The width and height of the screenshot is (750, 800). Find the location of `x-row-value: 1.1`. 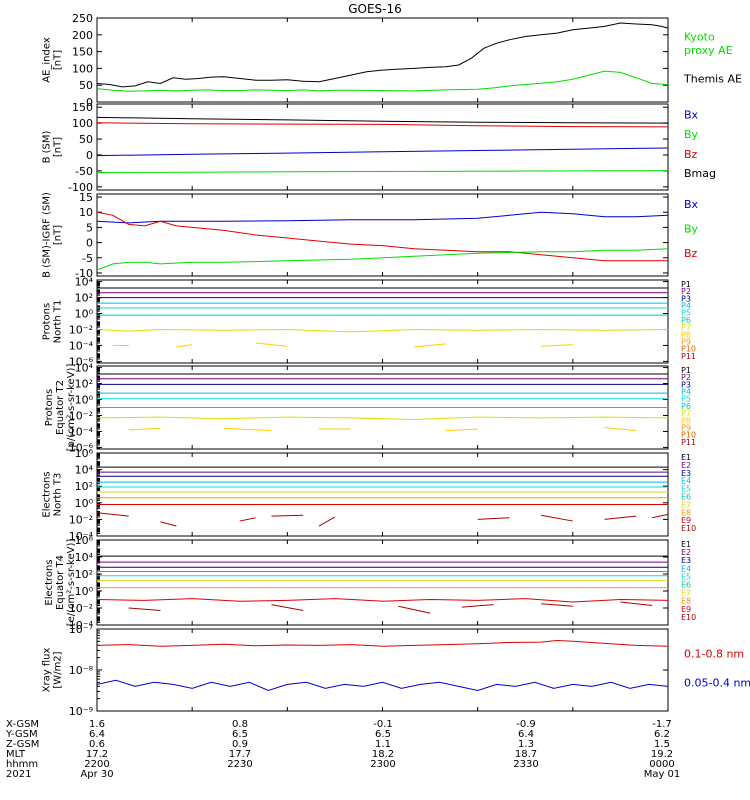

x-row-value: 1.1 is located at coordinates (383, 744).